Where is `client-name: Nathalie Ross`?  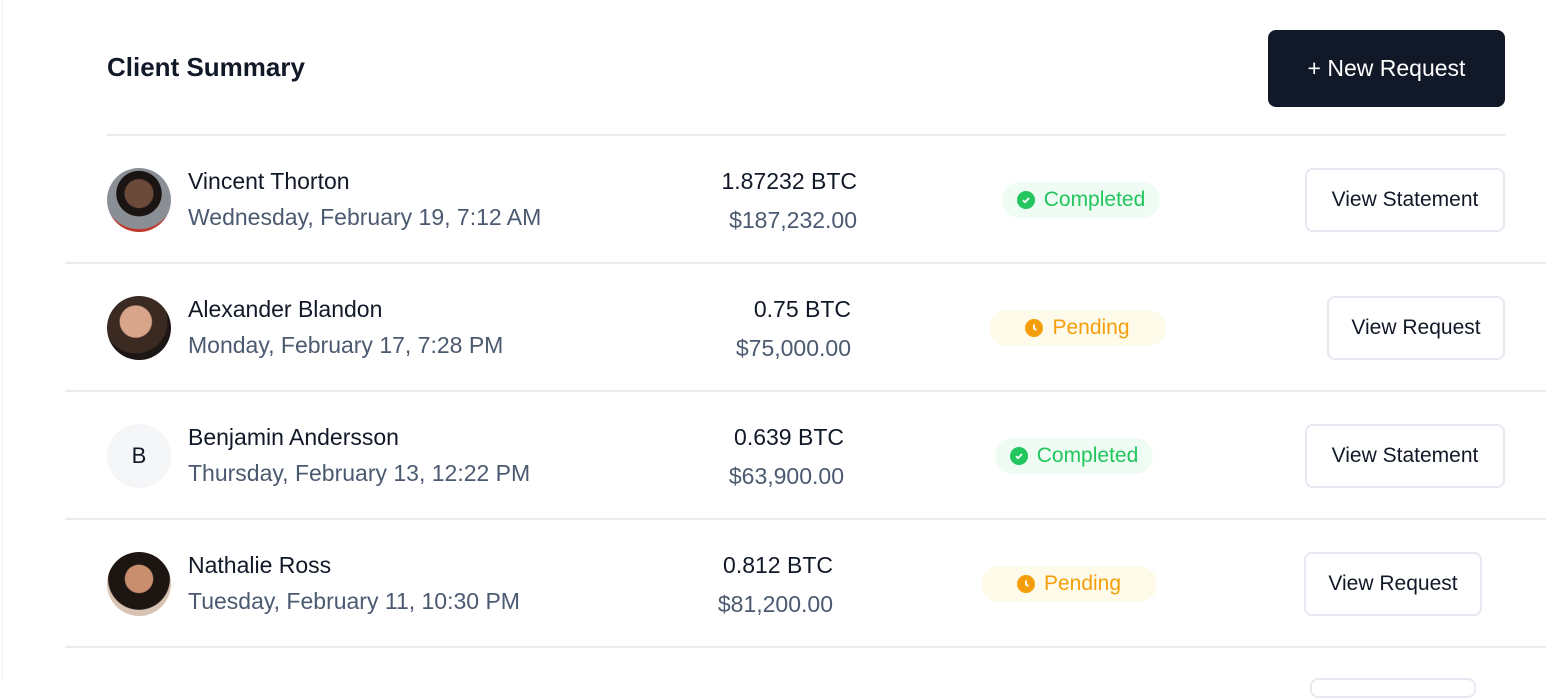
client-name: Nathalie Ross is located at coordinates (260, 565).